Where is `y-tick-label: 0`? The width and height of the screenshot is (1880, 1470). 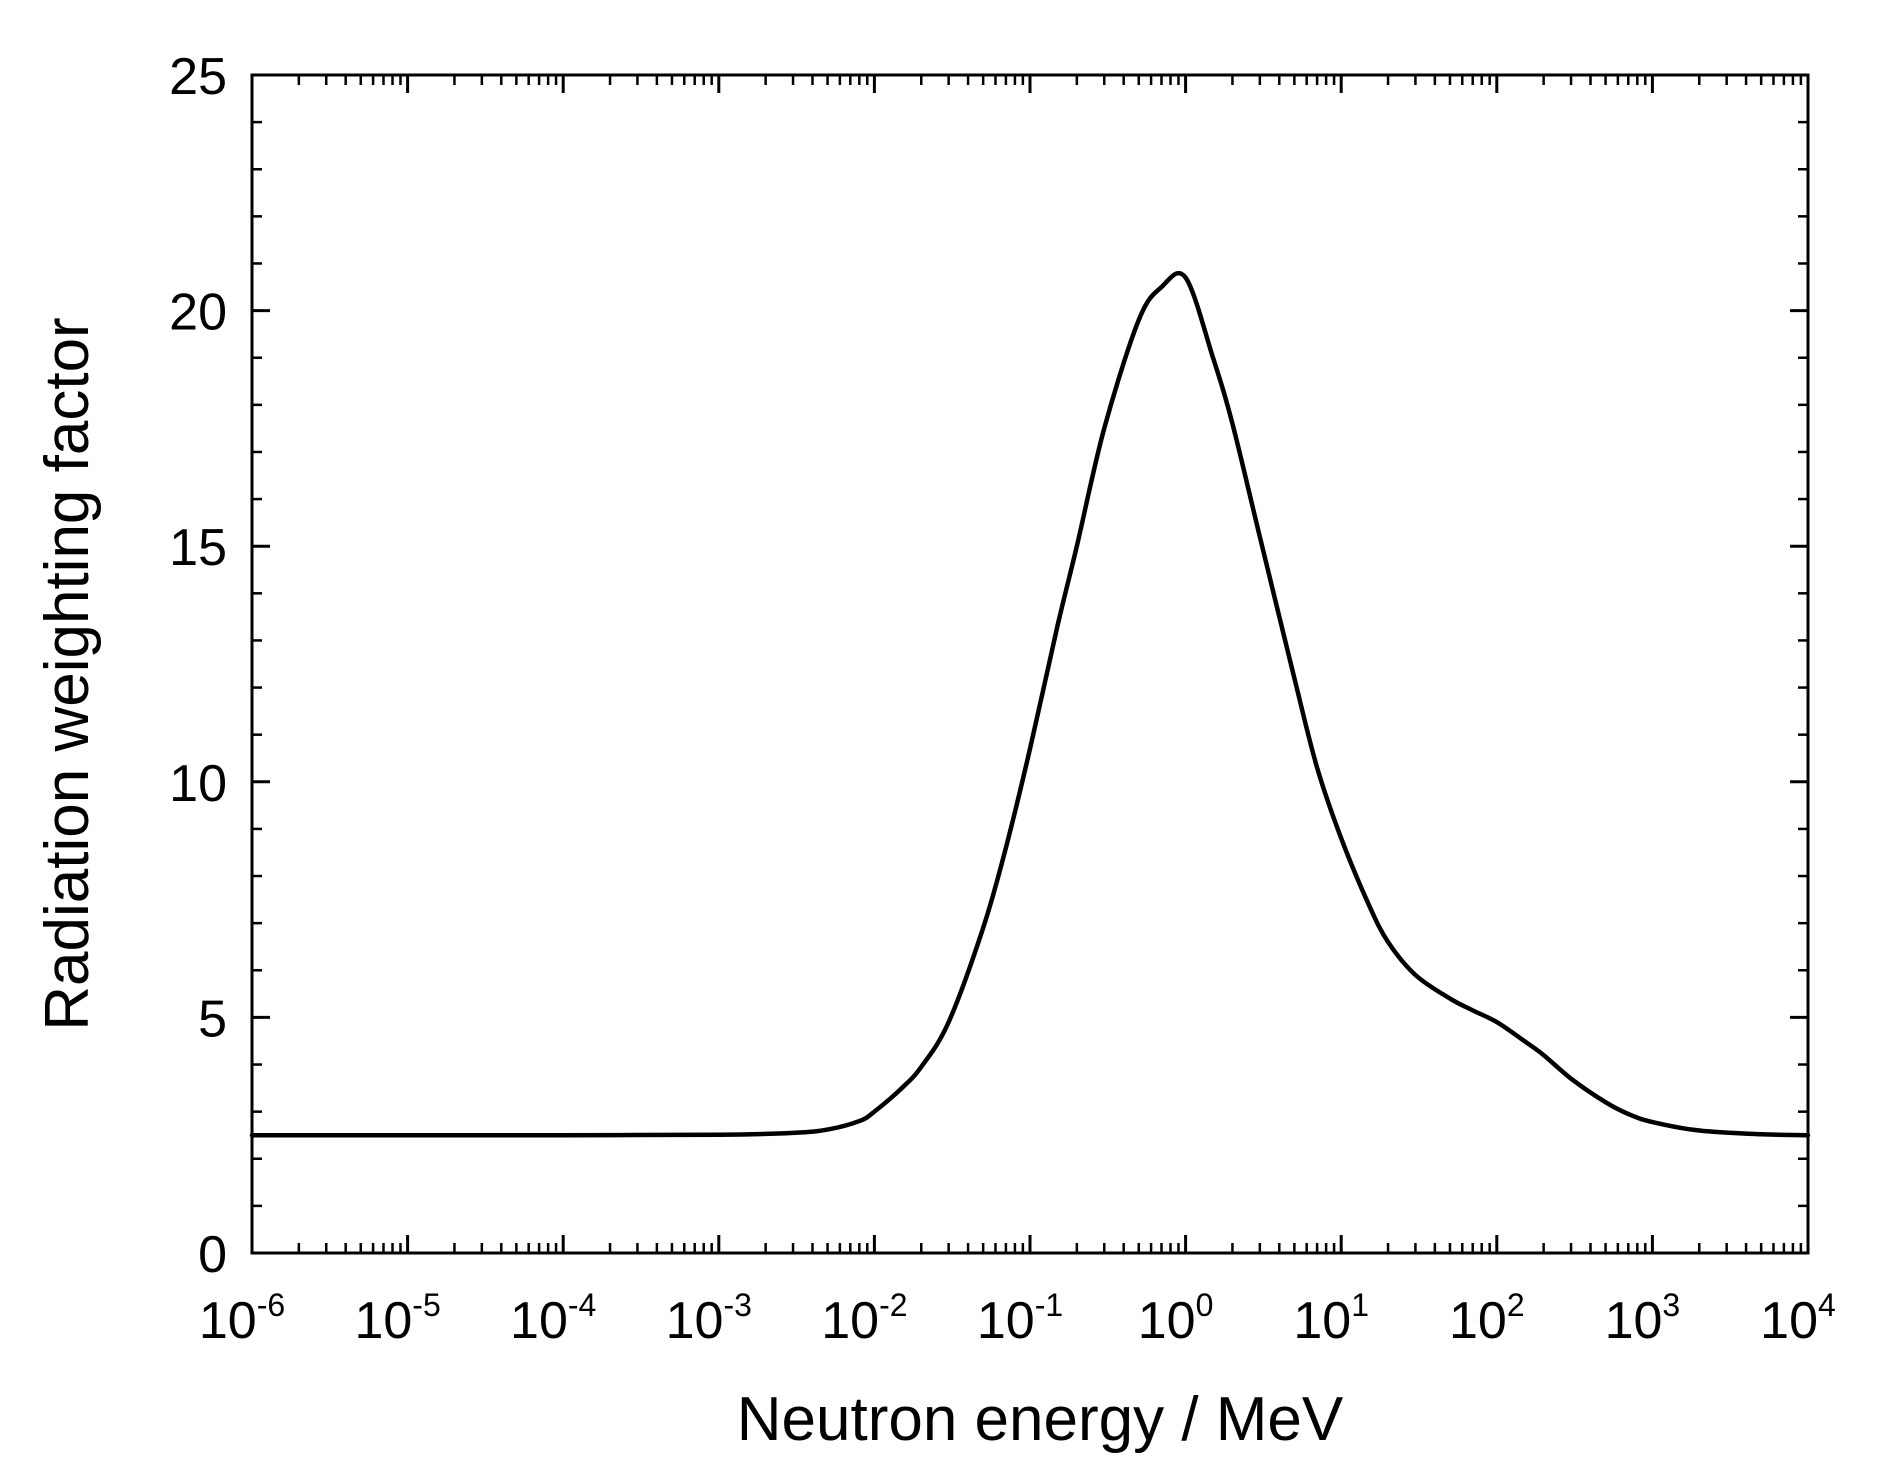
y-tick-label: 0 is located at coordinates (212, 1255).